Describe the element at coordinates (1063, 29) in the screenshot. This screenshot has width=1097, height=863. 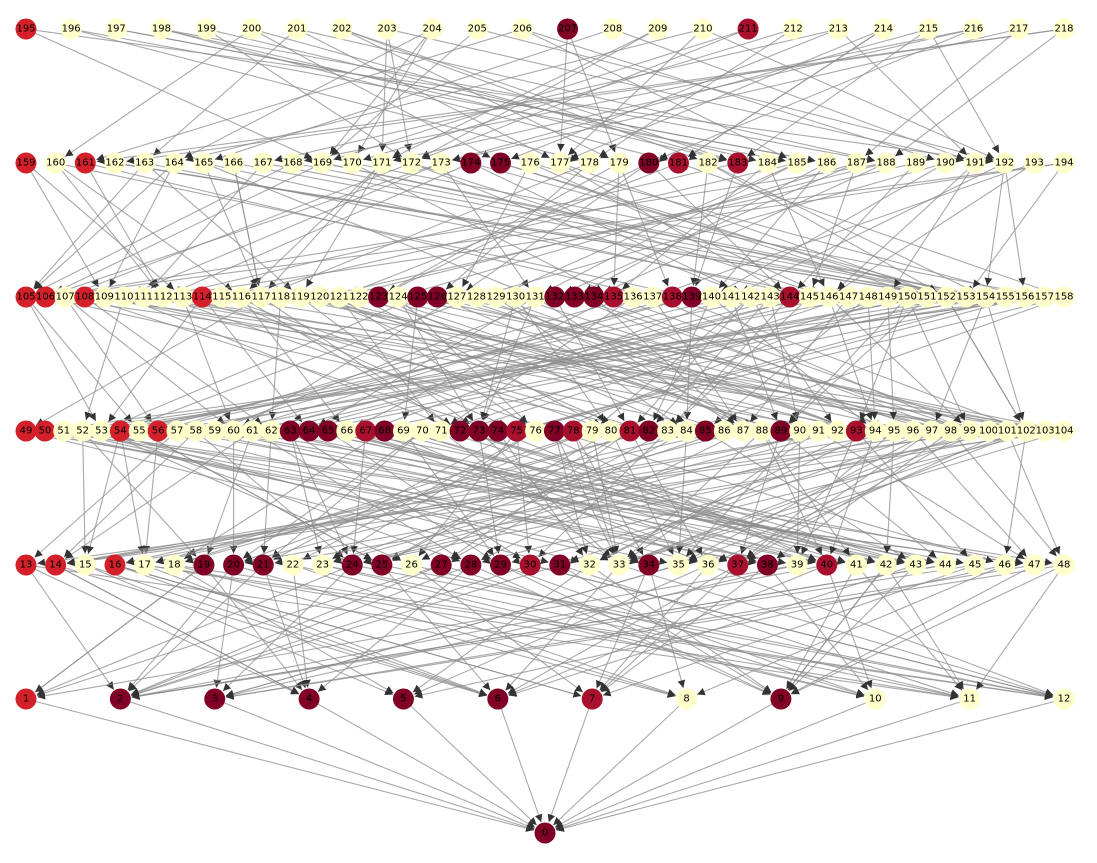
I see `node-label: 218` at that location.